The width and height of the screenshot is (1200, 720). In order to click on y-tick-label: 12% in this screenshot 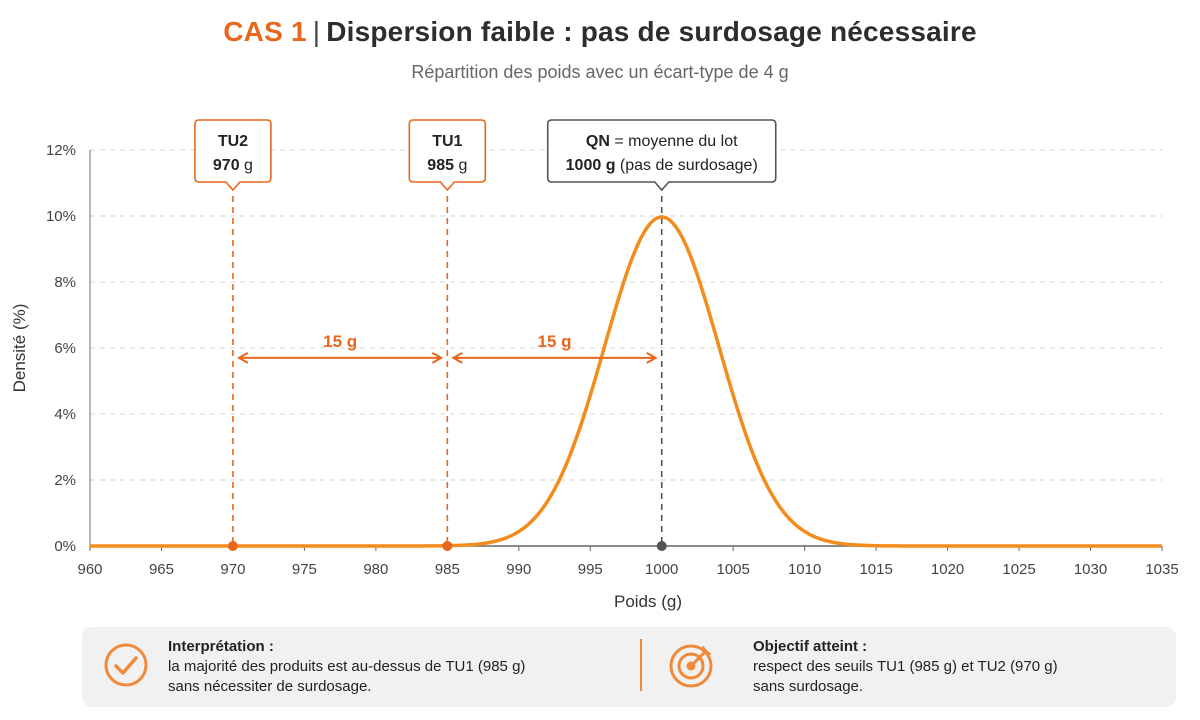, I will do `click(61, 150)`.